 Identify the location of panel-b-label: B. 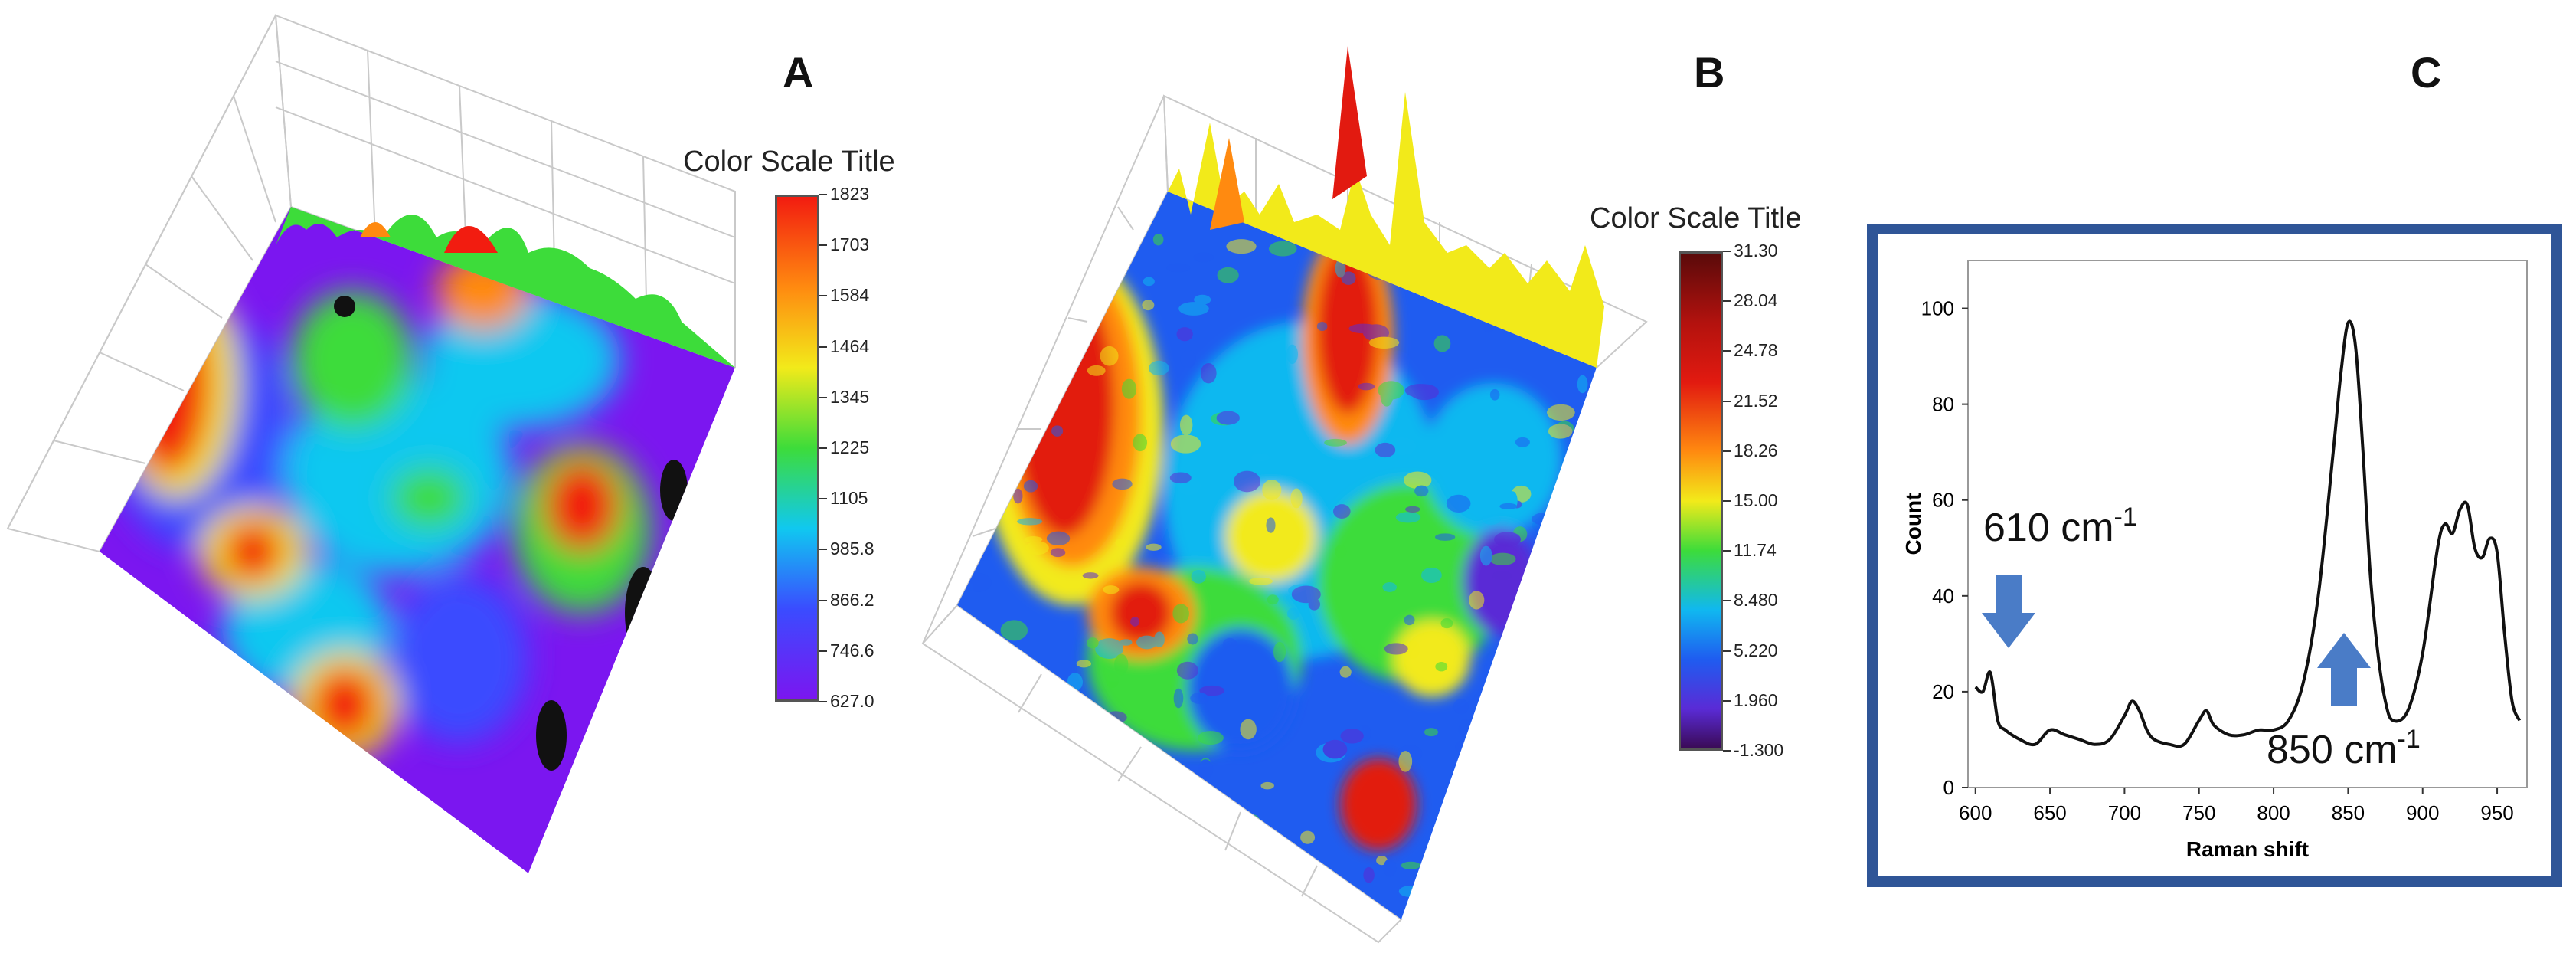
(1709, 72).